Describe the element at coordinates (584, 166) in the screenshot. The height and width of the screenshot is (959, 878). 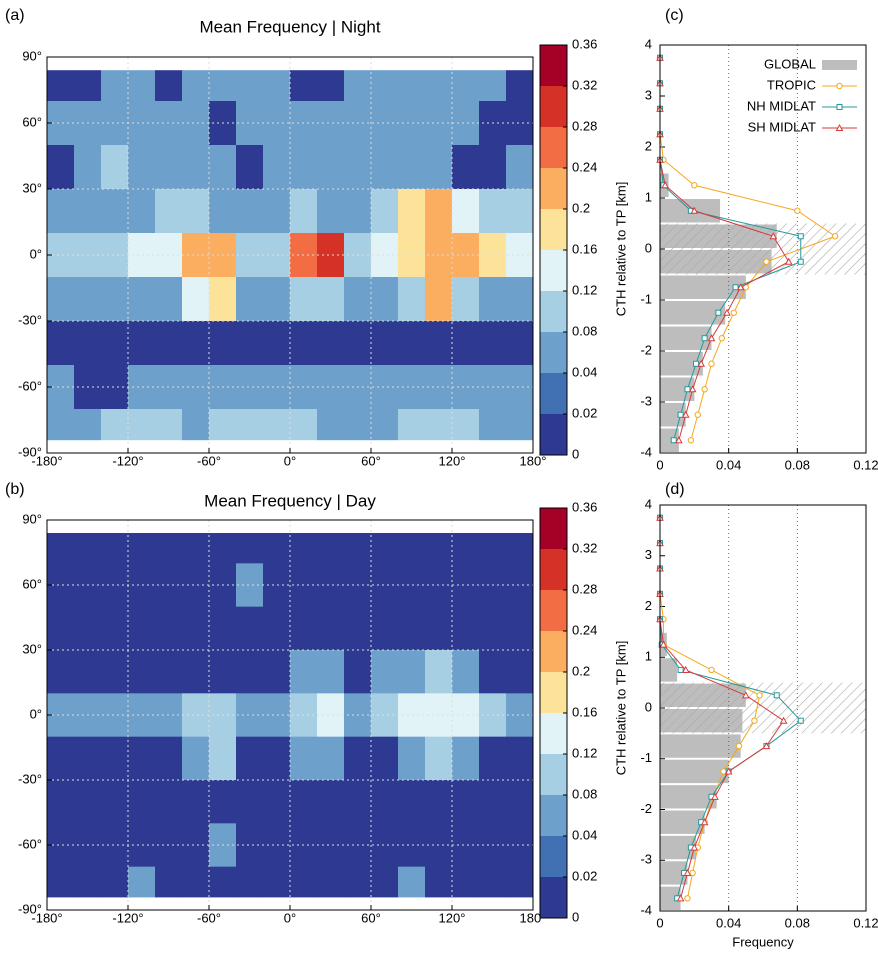
I see `colorbar-label: 0.24` at that location.